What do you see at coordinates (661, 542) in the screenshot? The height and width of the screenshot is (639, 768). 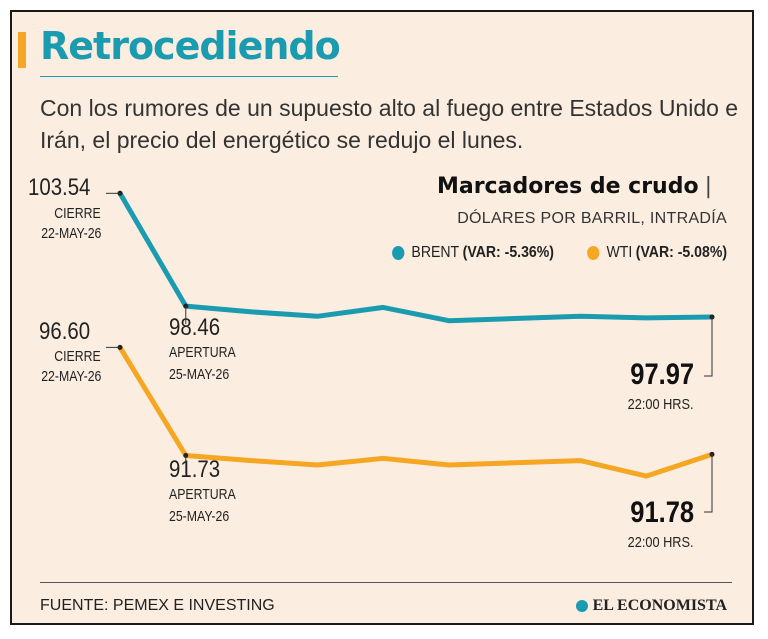 I see `wti-final-time: 22:00 HRS.` at bounding box center [661, 542].